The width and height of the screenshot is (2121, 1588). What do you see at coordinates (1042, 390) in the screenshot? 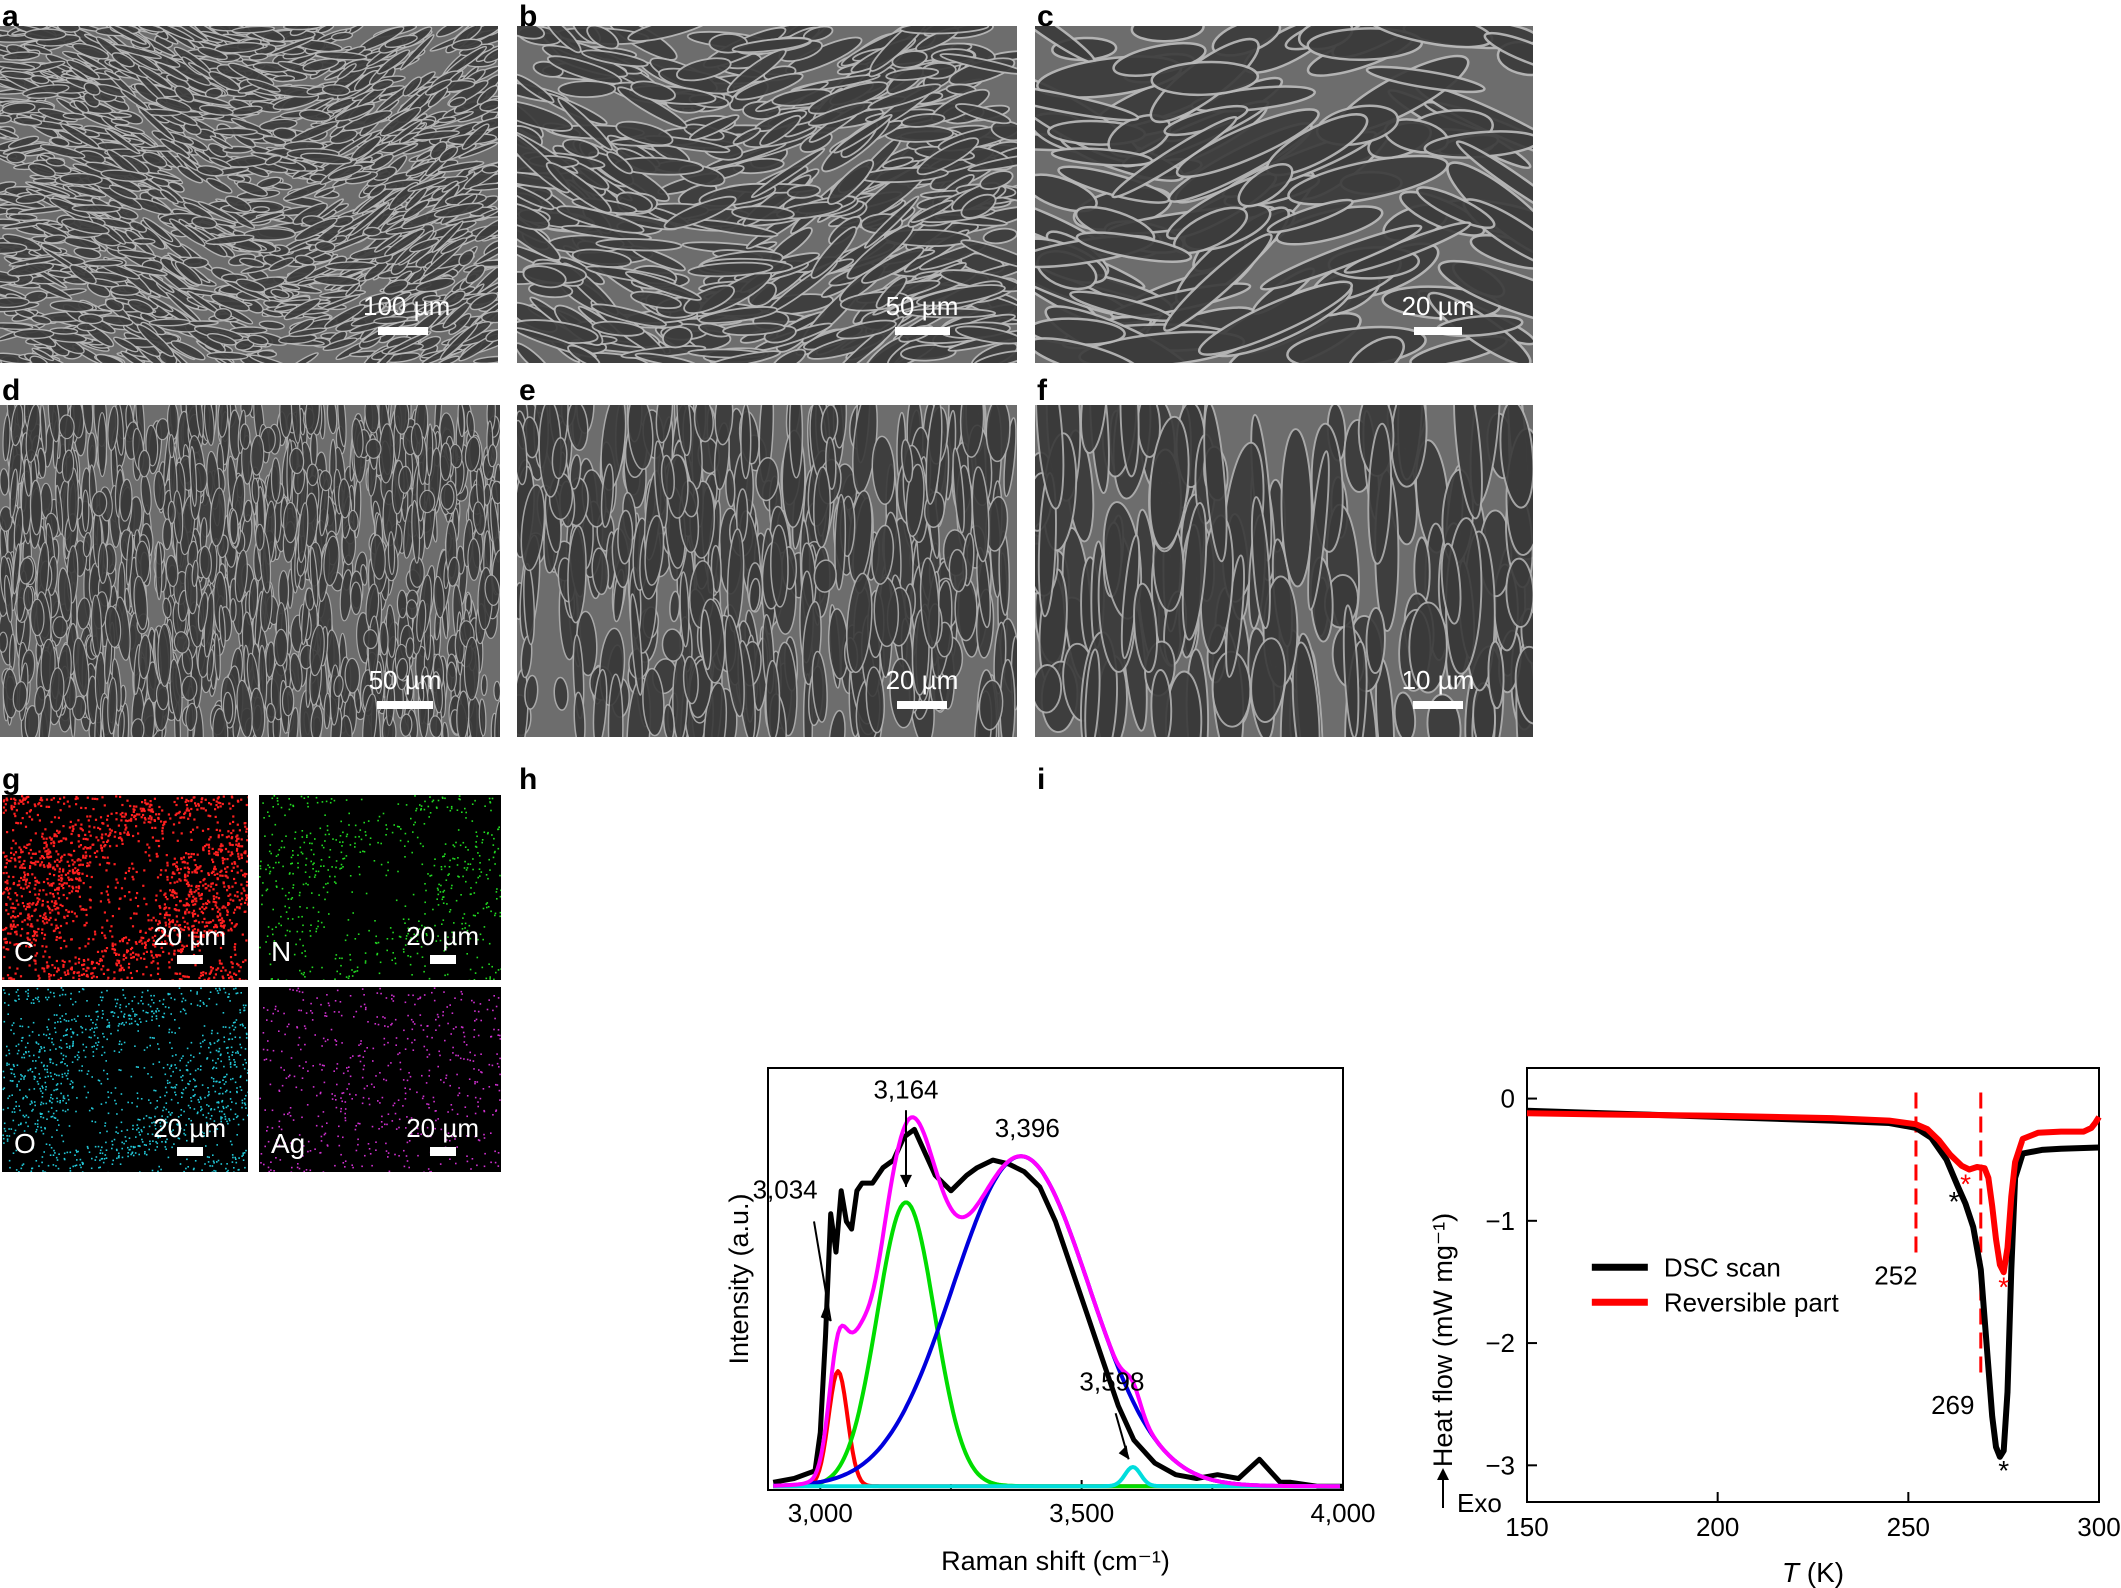
I see `panel-label-f: f` at bounding box center [1042, 390].